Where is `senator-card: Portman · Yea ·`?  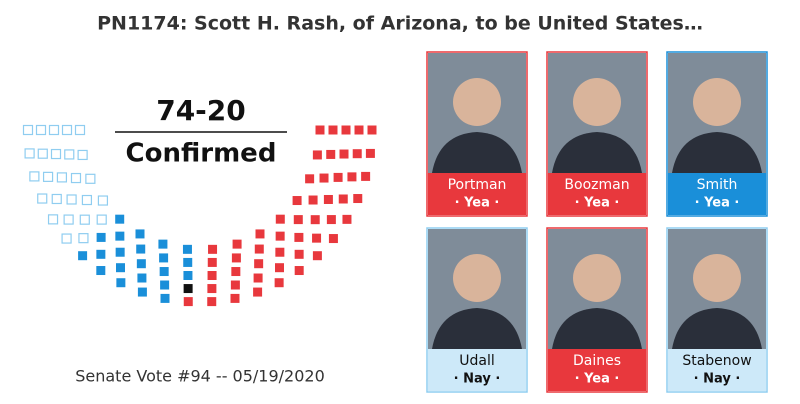
senator-card: Portman · Yea · is located at coordinates (477, 134).